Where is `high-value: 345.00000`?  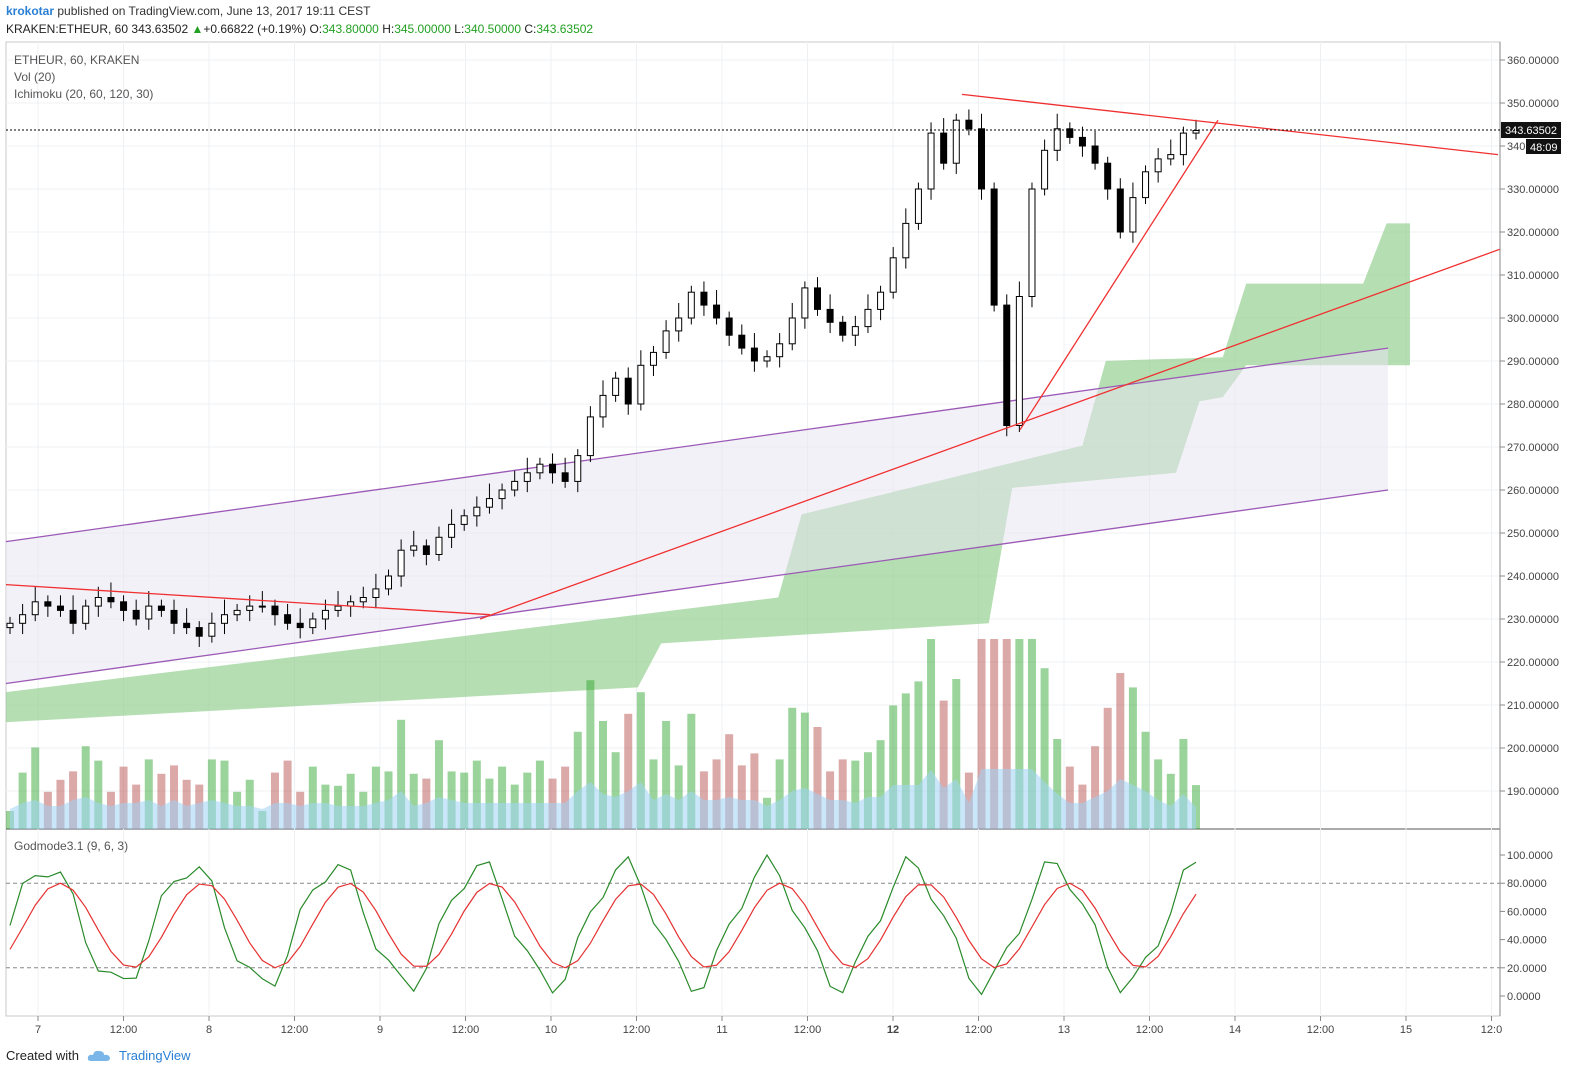 high-value: 345.00000 is located at coordinates (422, 29).